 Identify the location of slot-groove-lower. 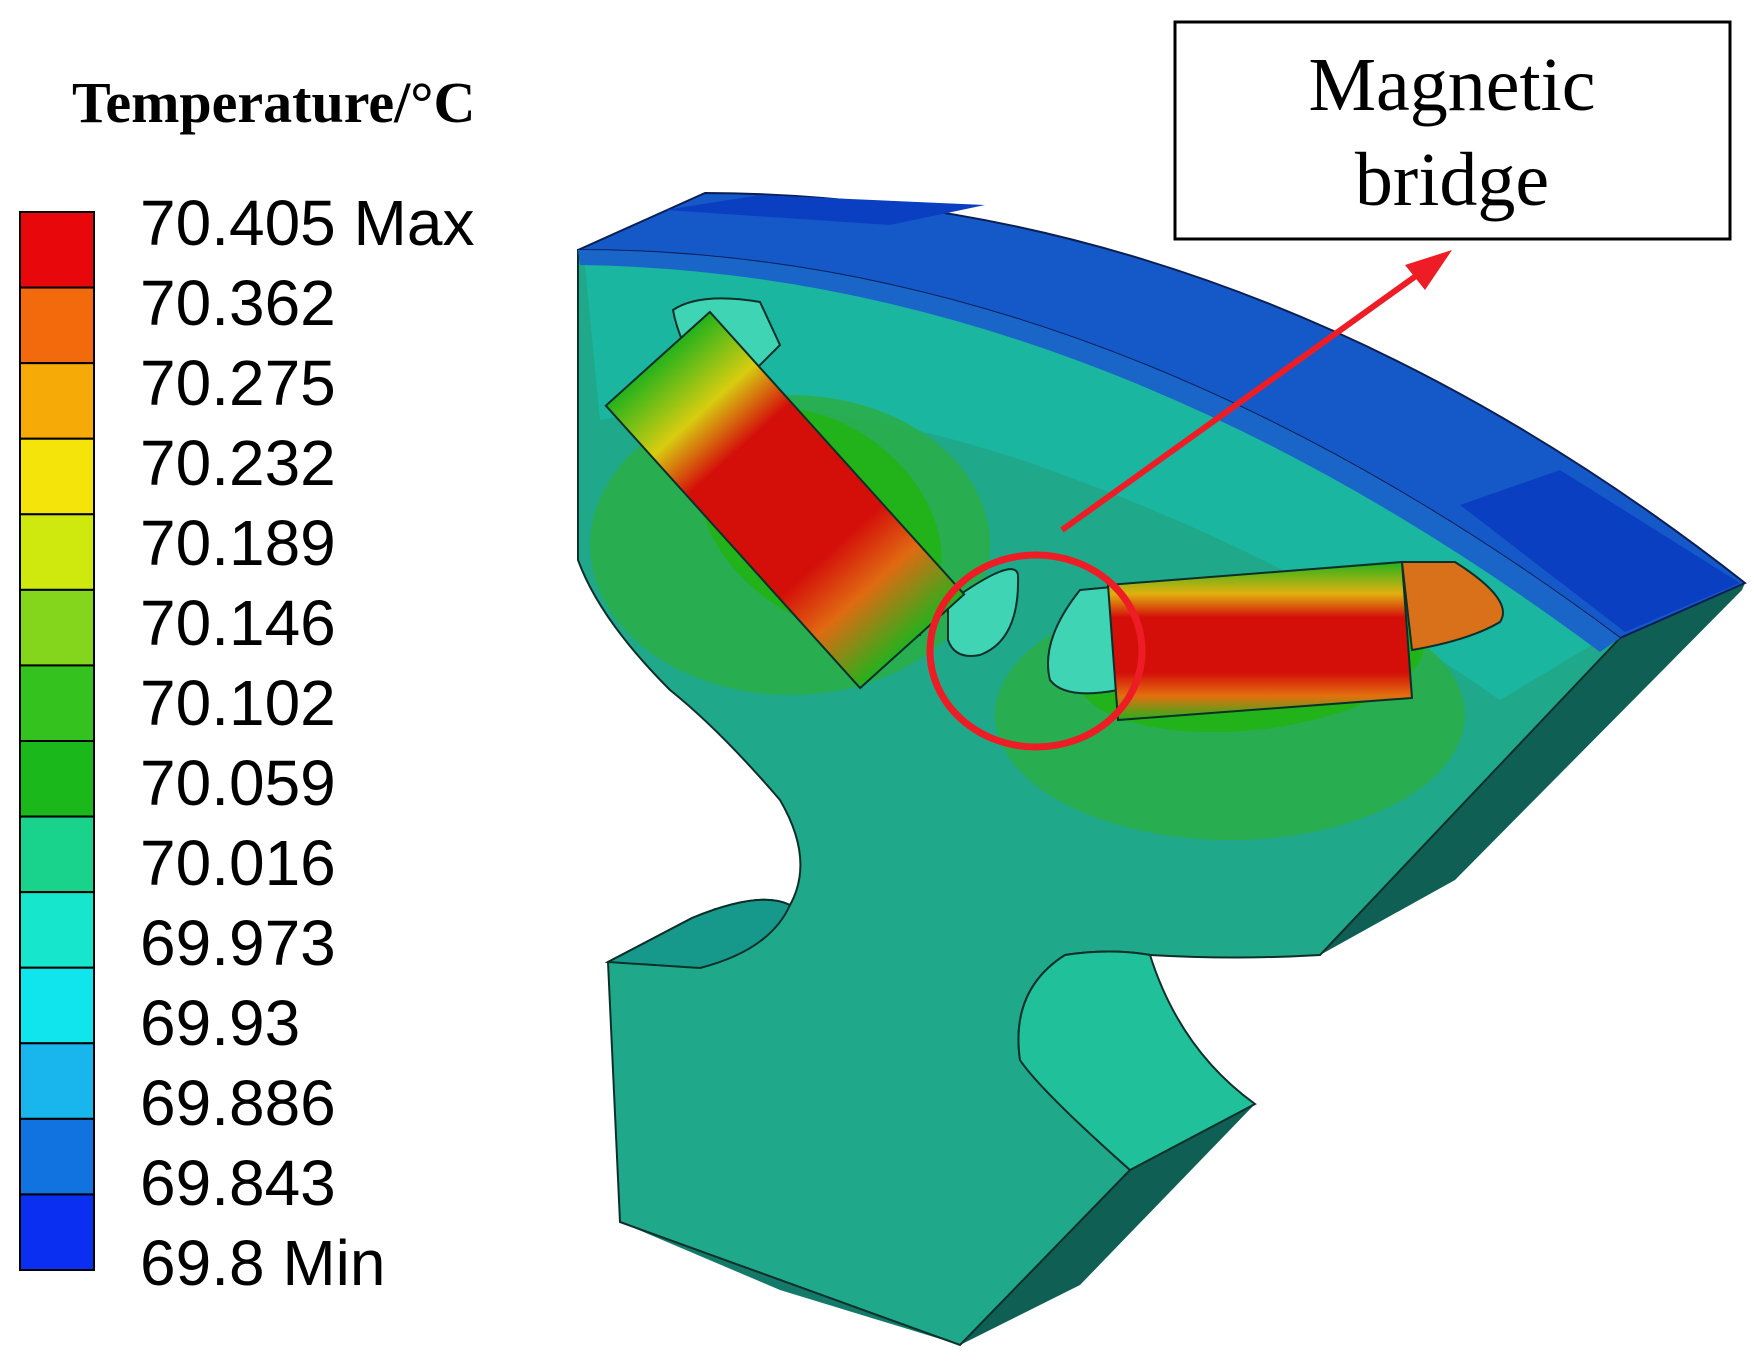
(1137, 1061).